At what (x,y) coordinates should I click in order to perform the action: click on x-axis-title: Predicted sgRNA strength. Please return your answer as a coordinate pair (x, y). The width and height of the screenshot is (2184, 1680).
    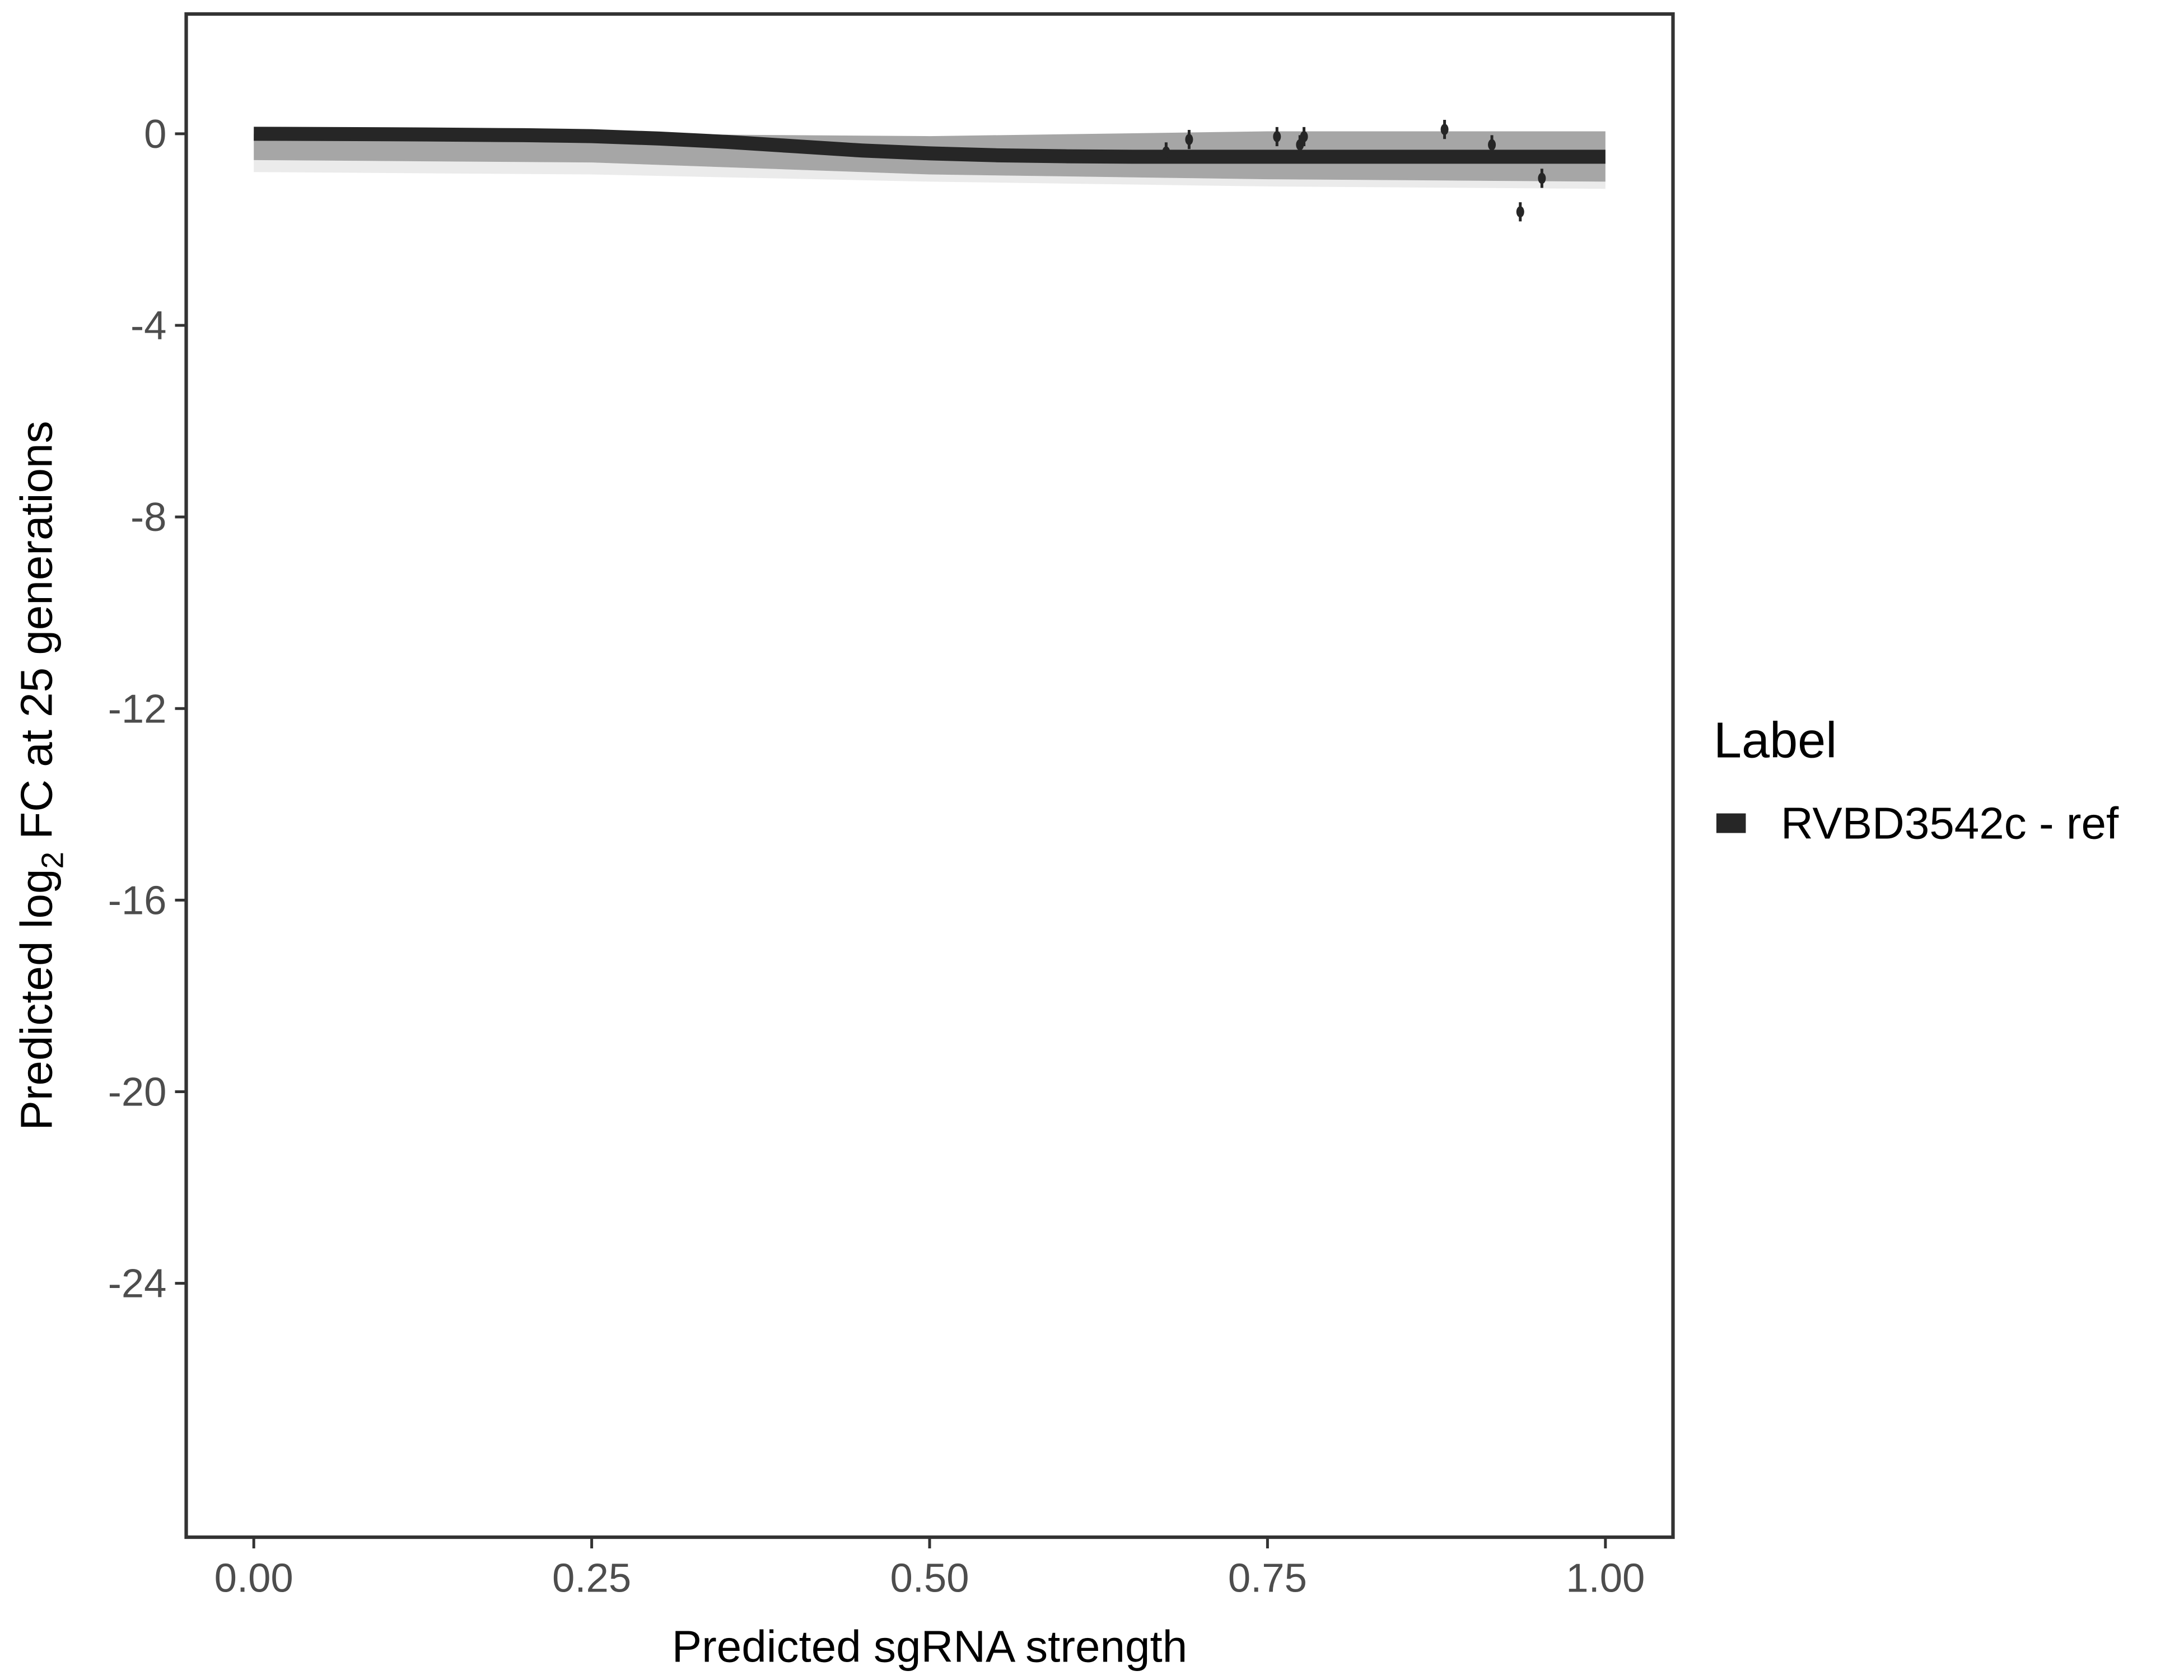
    Looking at the image, I should click on (930, 1647).